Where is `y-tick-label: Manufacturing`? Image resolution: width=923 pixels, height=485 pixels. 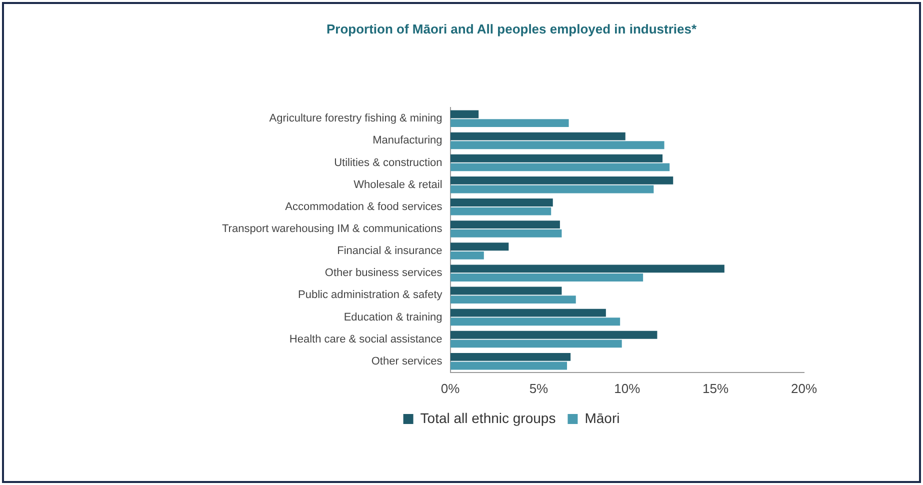 y-tick-label: Manufacturing is located at coordinates (407, 140).